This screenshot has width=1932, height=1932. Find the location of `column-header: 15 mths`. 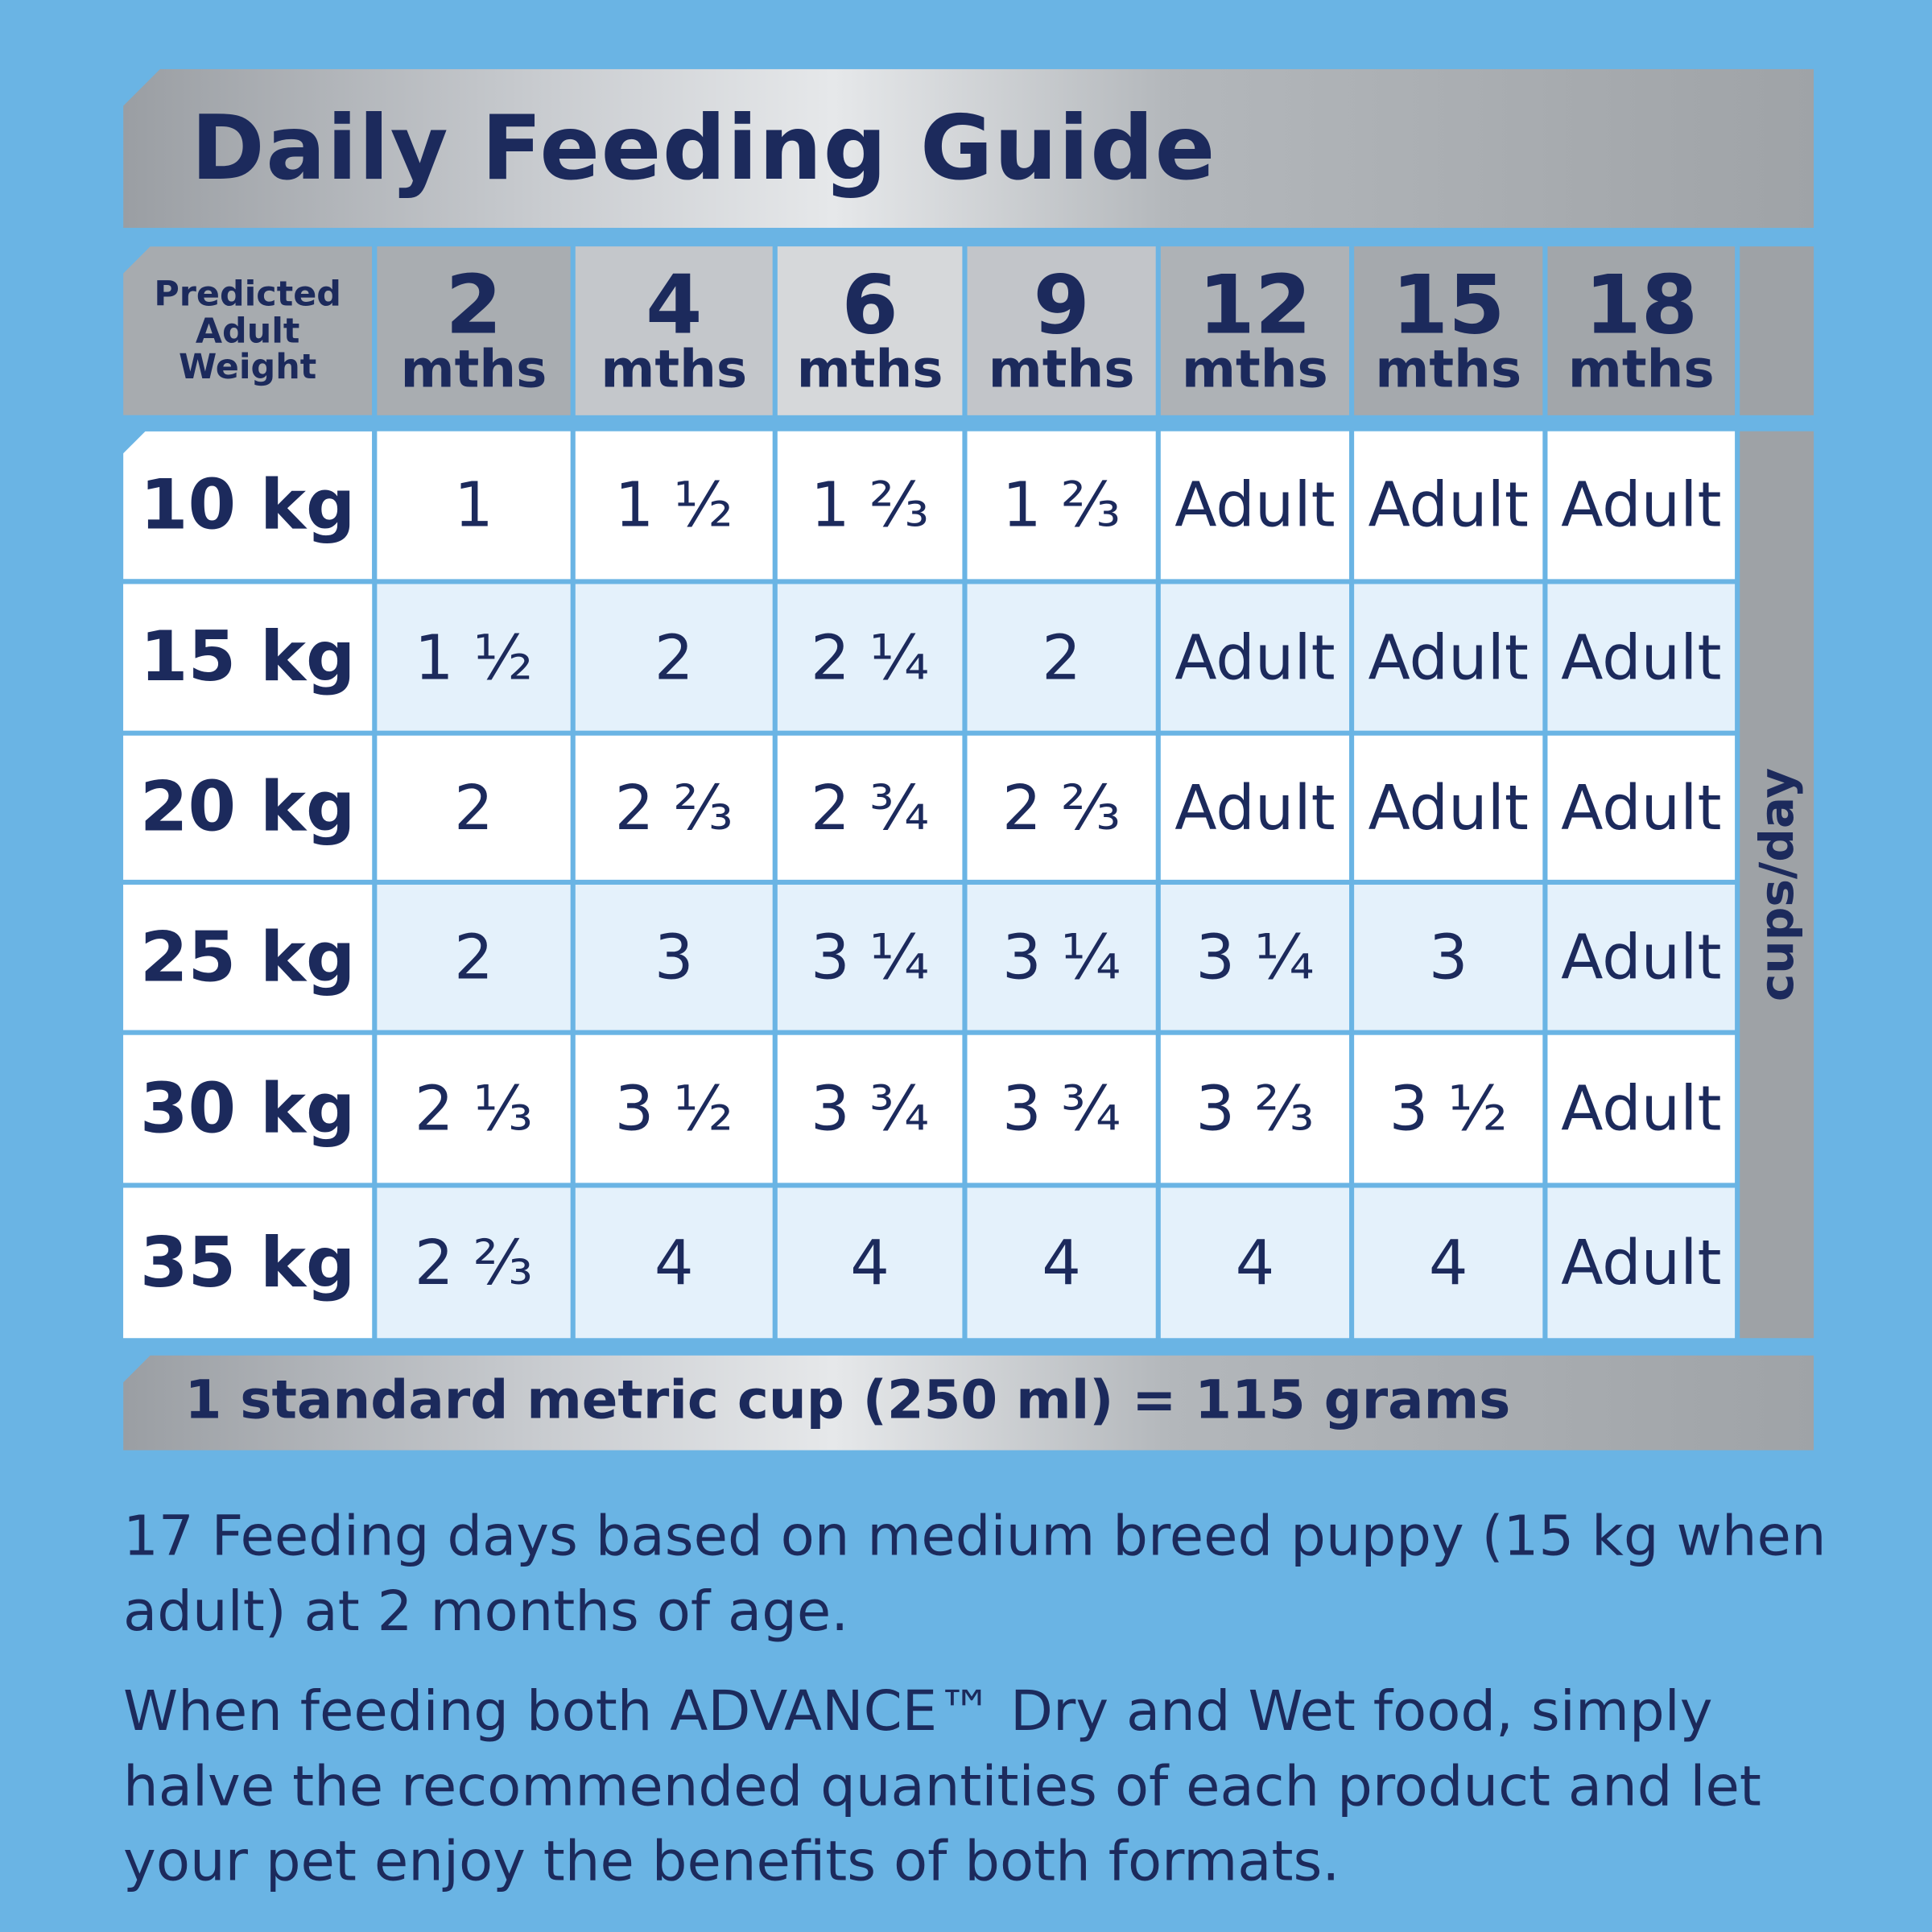

column-header: 15 mths is located at coordinates (1448, 330).